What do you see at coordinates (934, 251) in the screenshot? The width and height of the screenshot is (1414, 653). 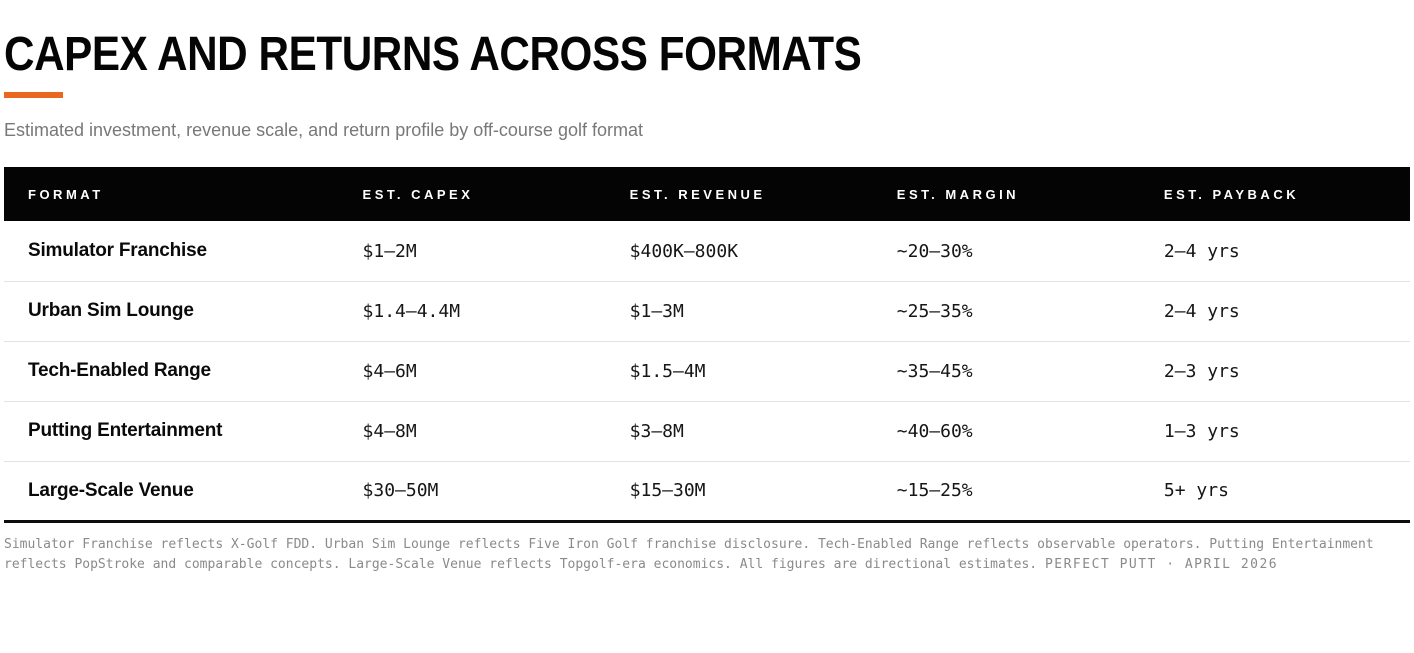 I see `cell-margin: ~20—30%` at bounding box center [934, 251].